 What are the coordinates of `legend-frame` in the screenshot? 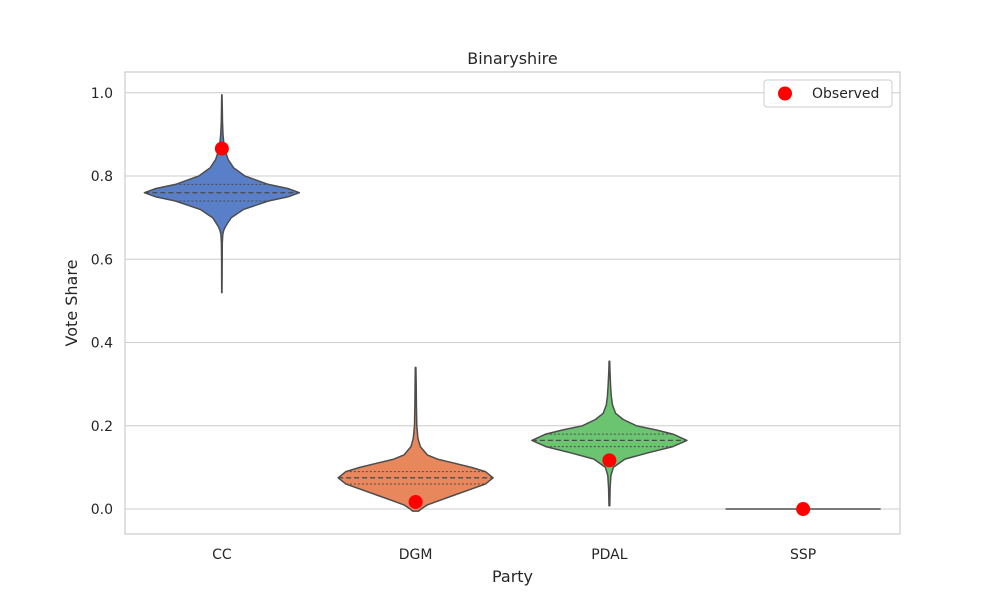 It's located at (828, 93).